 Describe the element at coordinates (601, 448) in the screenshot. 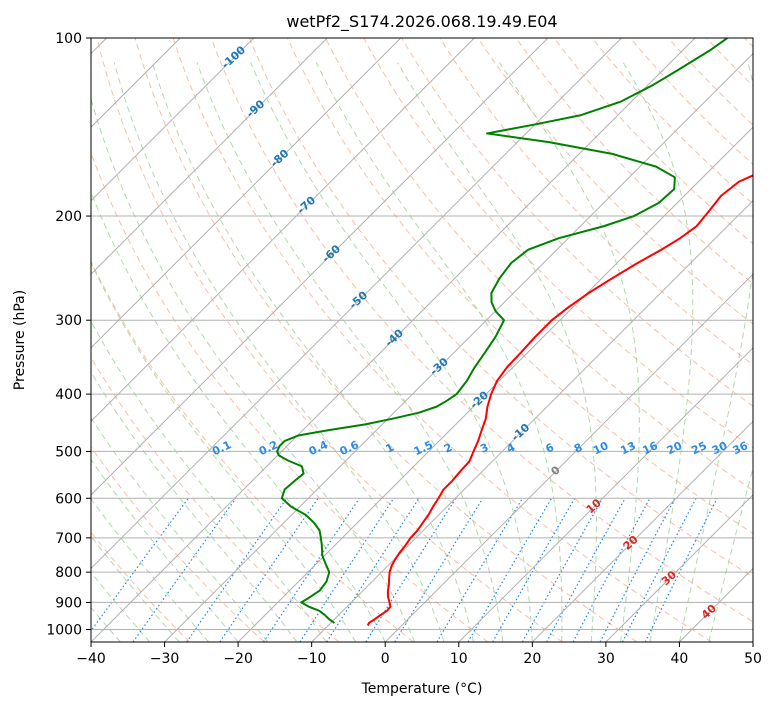

I see `mixing-ratio-label: 10` at that location.